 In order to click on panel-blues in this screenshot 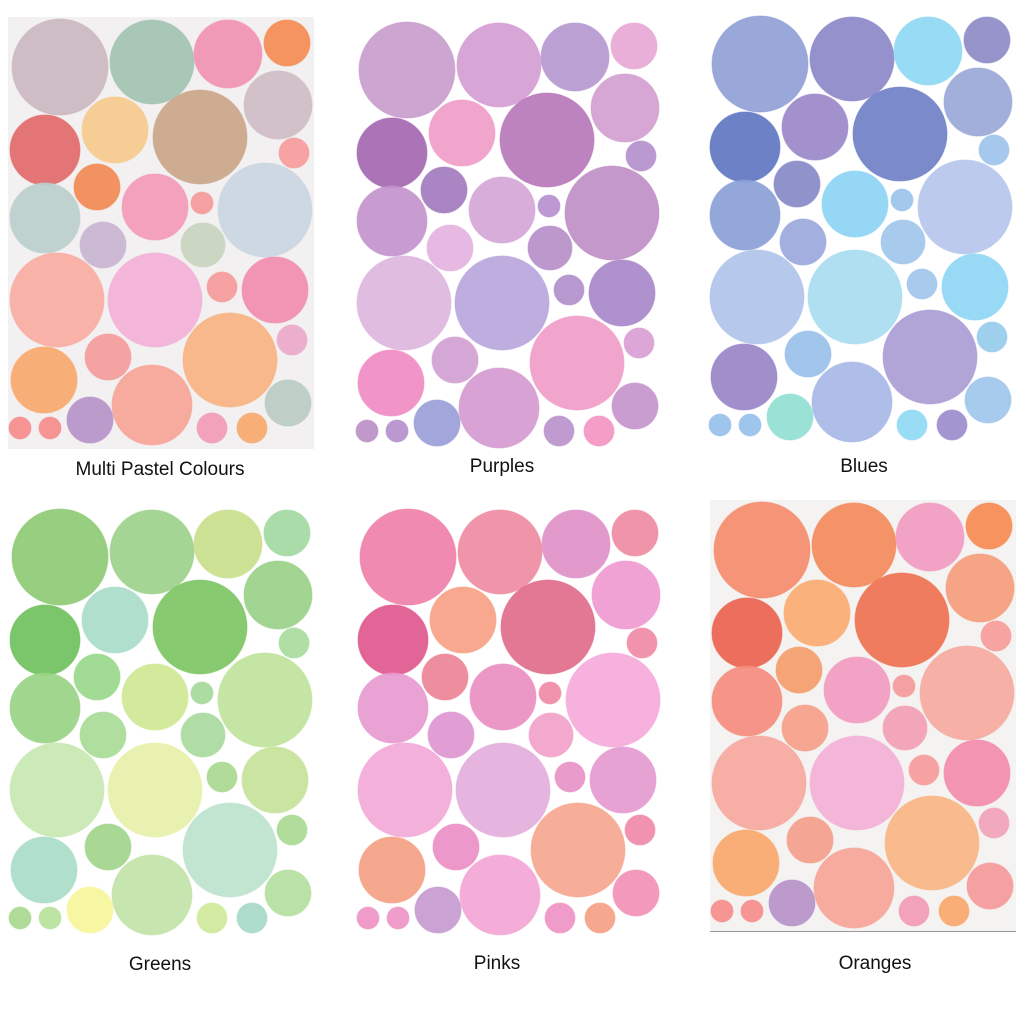, I will do `click(861, 230)`.